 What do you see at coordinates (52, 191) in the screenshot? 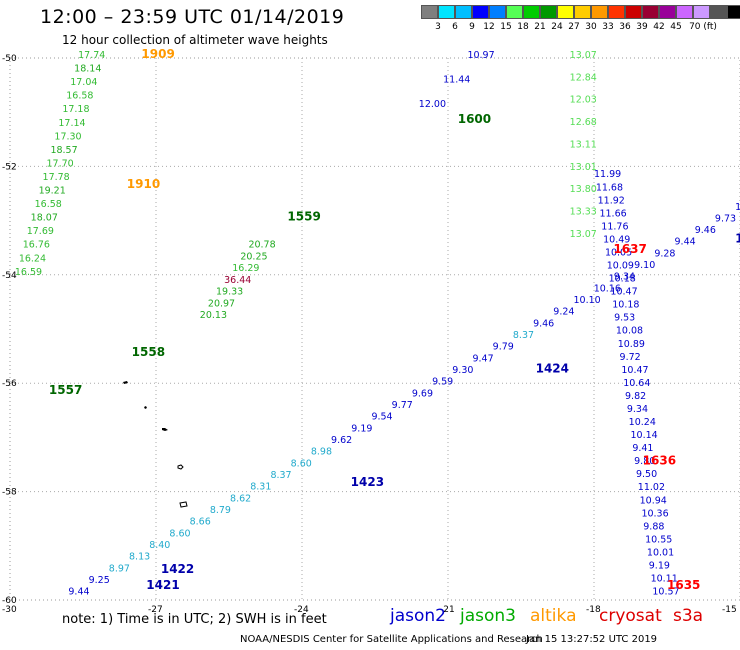
I see `wave-height-value: 19.21` at bounding box center [52, 191].